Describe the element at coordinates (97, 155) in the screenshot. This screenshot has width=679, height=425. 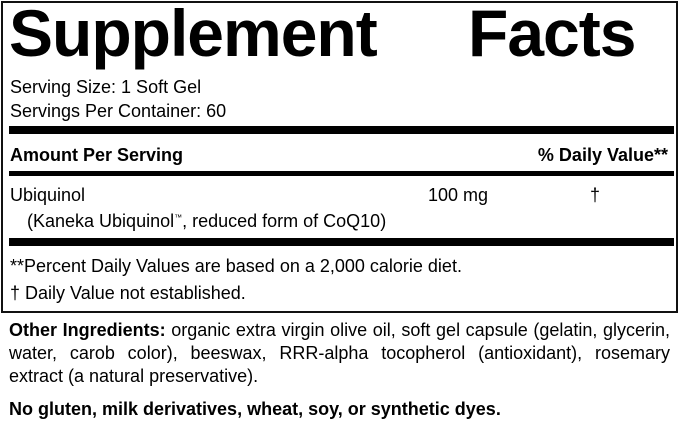
I see `amount-per-serving-header: Amount Per Serving` at that location.